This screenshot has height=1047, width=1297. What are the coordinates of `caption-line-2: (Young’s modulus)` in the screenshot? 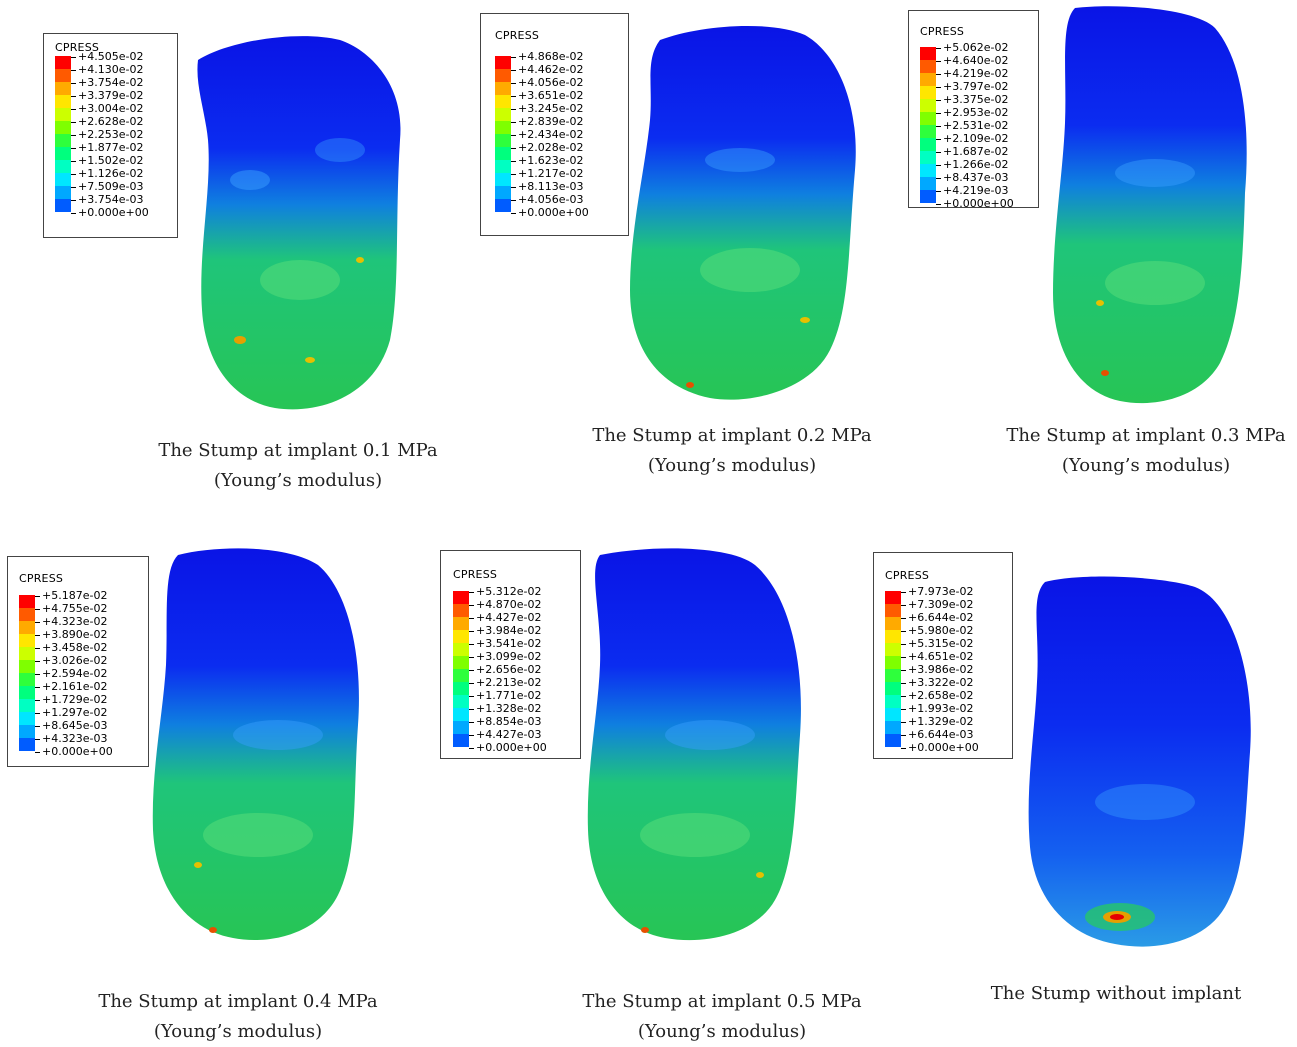 It's located at (238, 1031).